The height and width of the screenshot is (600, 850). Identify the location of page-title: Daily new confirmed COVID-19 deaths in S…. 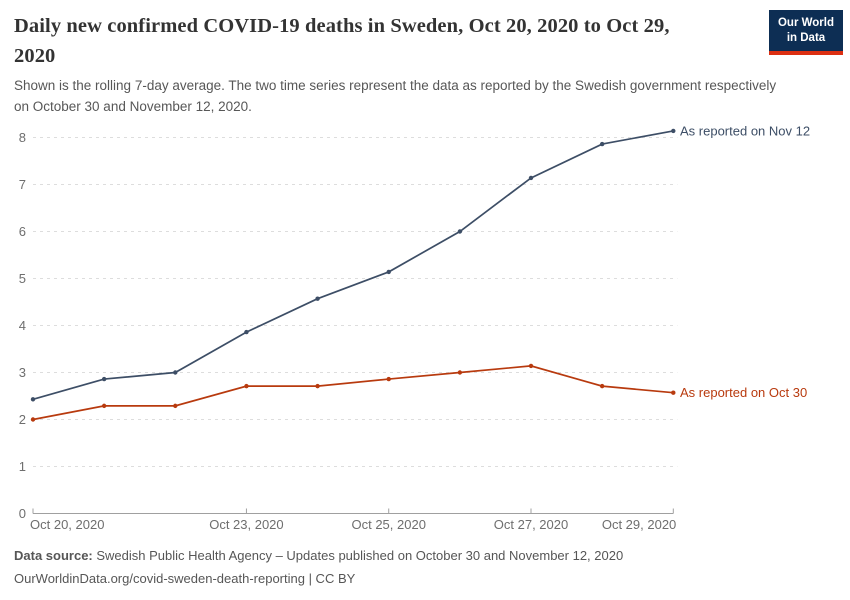
(342, 41).